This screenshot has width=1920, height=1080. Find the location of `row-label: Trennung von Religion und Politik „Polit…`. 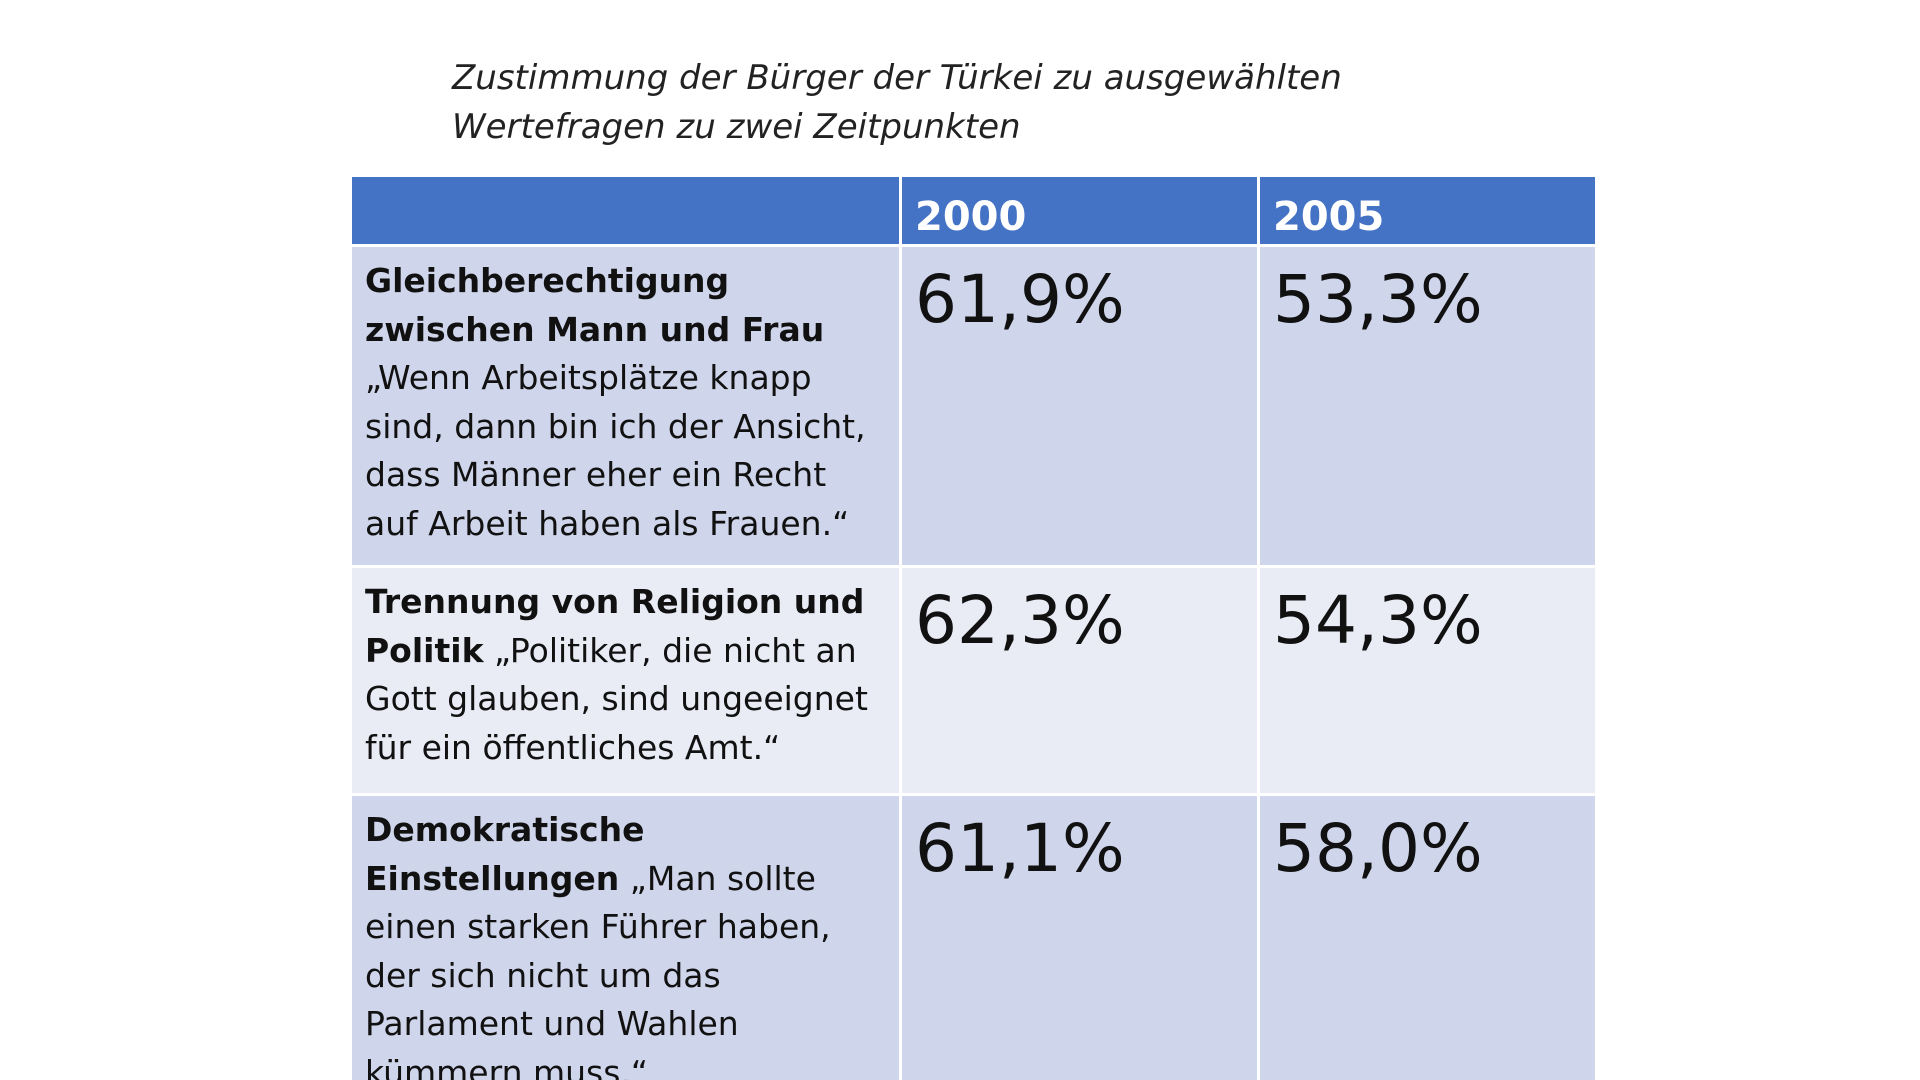

row-label: Trennung von Religion und Politik „Polit… is located at coordinates (625, 680).